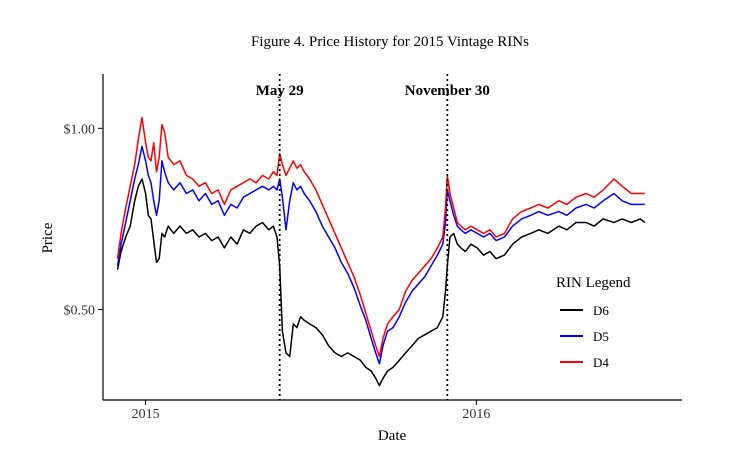 This screenshot has height=462, width=740. Describe the element at coordinates (392, 436) in the screenshot. I see `x-axis-label: Date` at that location.